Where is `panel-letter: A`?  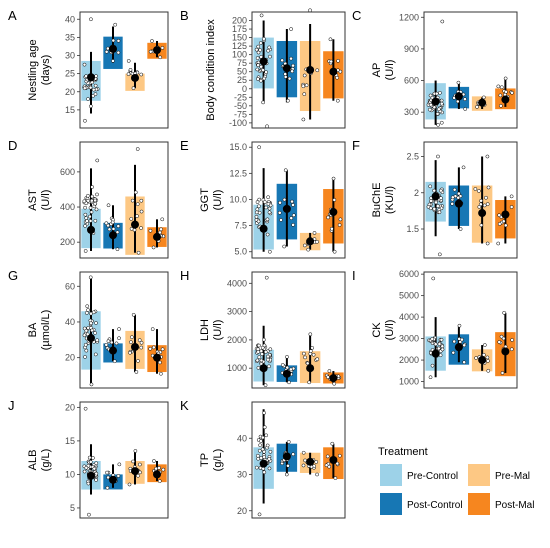 panel-letter: A is located at coordinates (12, 15).